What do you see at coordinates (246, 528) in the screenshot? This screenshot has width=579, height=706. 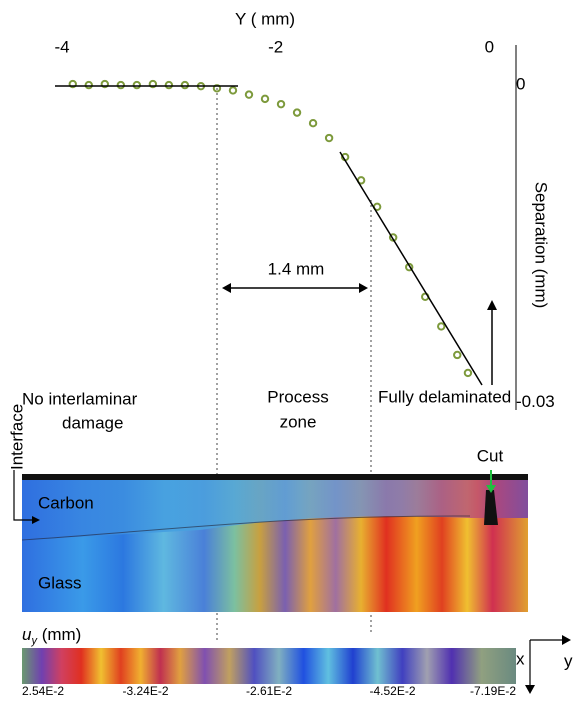 I see `interface-line` at bounding box center [246, 528].